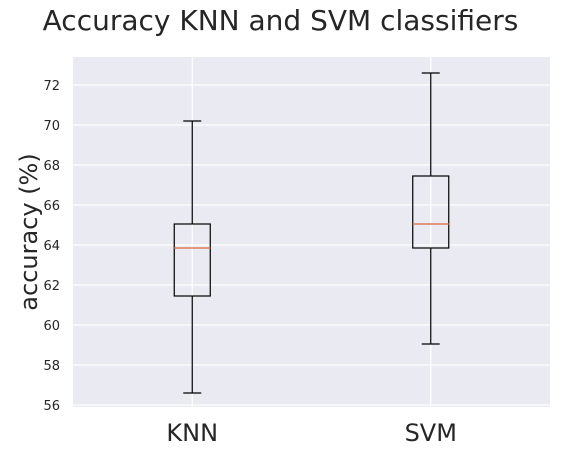 The width and height of the screenshot is (561, 457). What do you see at coordinates (29, 231) in the screenshot?
I see `y-axis-label: accuracy (%)` at bounding box center [29, 231].